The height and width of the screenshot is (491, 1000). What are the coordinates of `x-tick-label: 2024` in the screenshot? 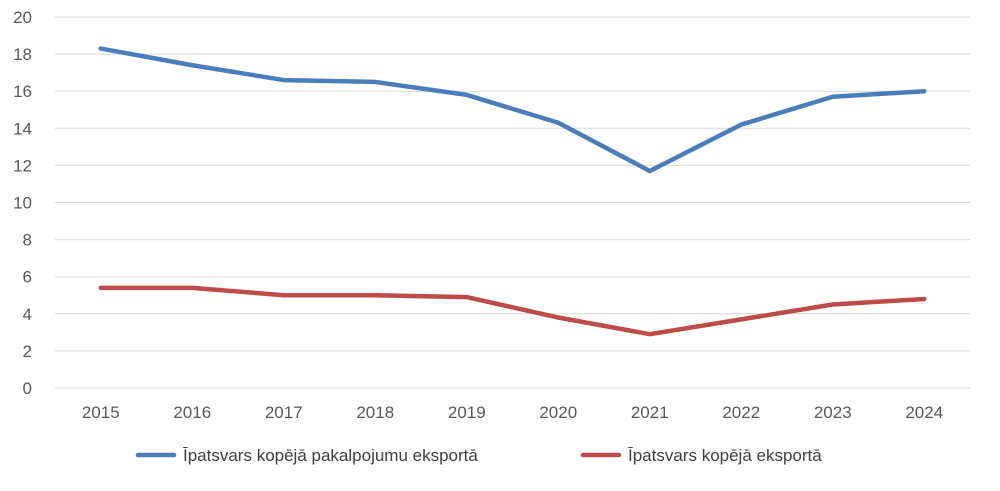 It's located at (924, 412).